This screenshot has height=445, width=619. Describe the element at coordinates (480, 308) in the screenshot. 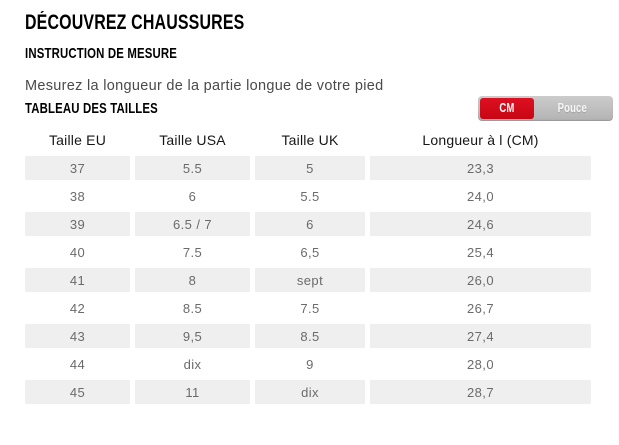

I see `table-cell: 26,7` at that location.